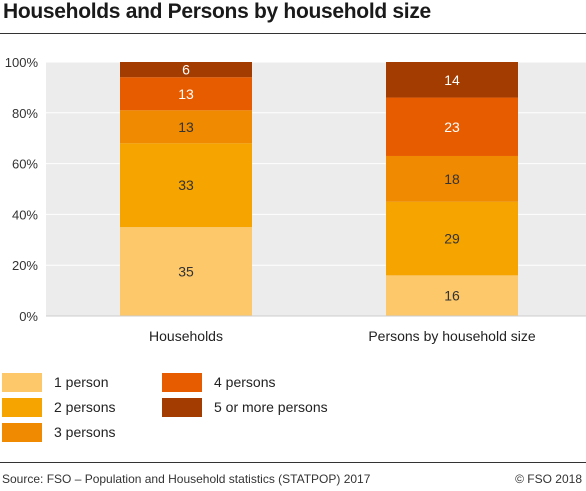 The image size is (586, 491). I want to click on data-label: 6, so click(186, 70).